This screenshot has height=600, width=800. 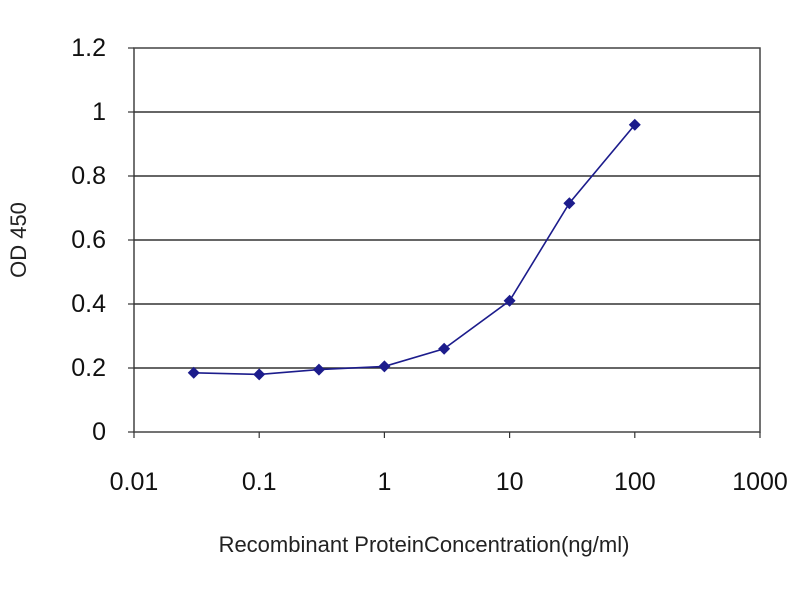 What do you see at coordinates (384, 482) in the screenshot?
I see `x-tick-label: 1` at bounding box center [384, 482].